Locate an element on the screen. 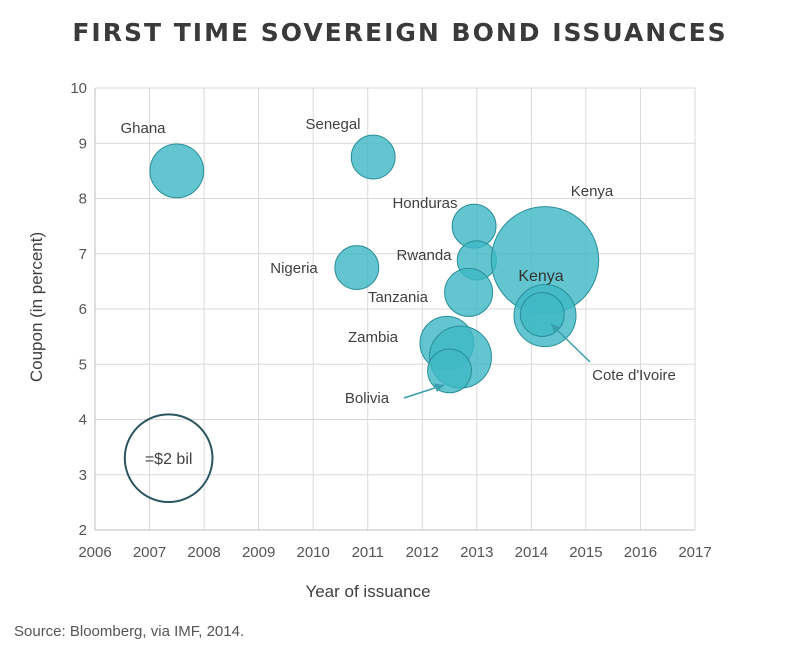 This screenshot has width=800, height=660. x-tick-label: 2013 is located at coordinates (476, 552).